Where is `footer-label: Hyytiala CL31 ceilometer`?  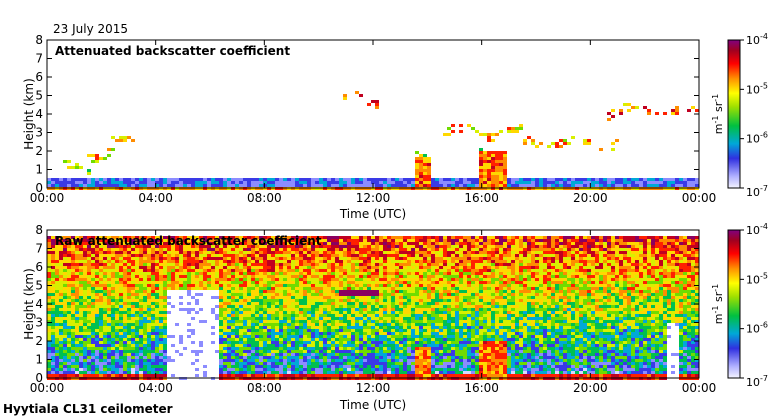
footer-label: Hyytiala CL31 ceilometer is located at coordinates (88, 409).